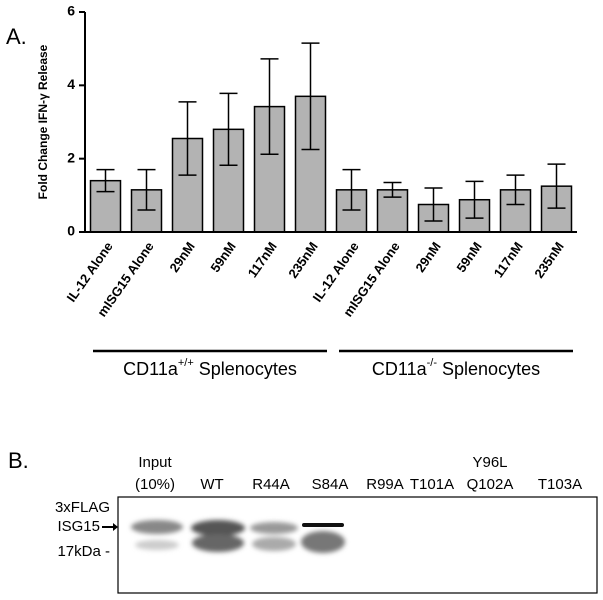  What do you see at coordinates (490, 484) in the screenshot?
I see `lane-label: Q102A` at bounding box center [490, 484].